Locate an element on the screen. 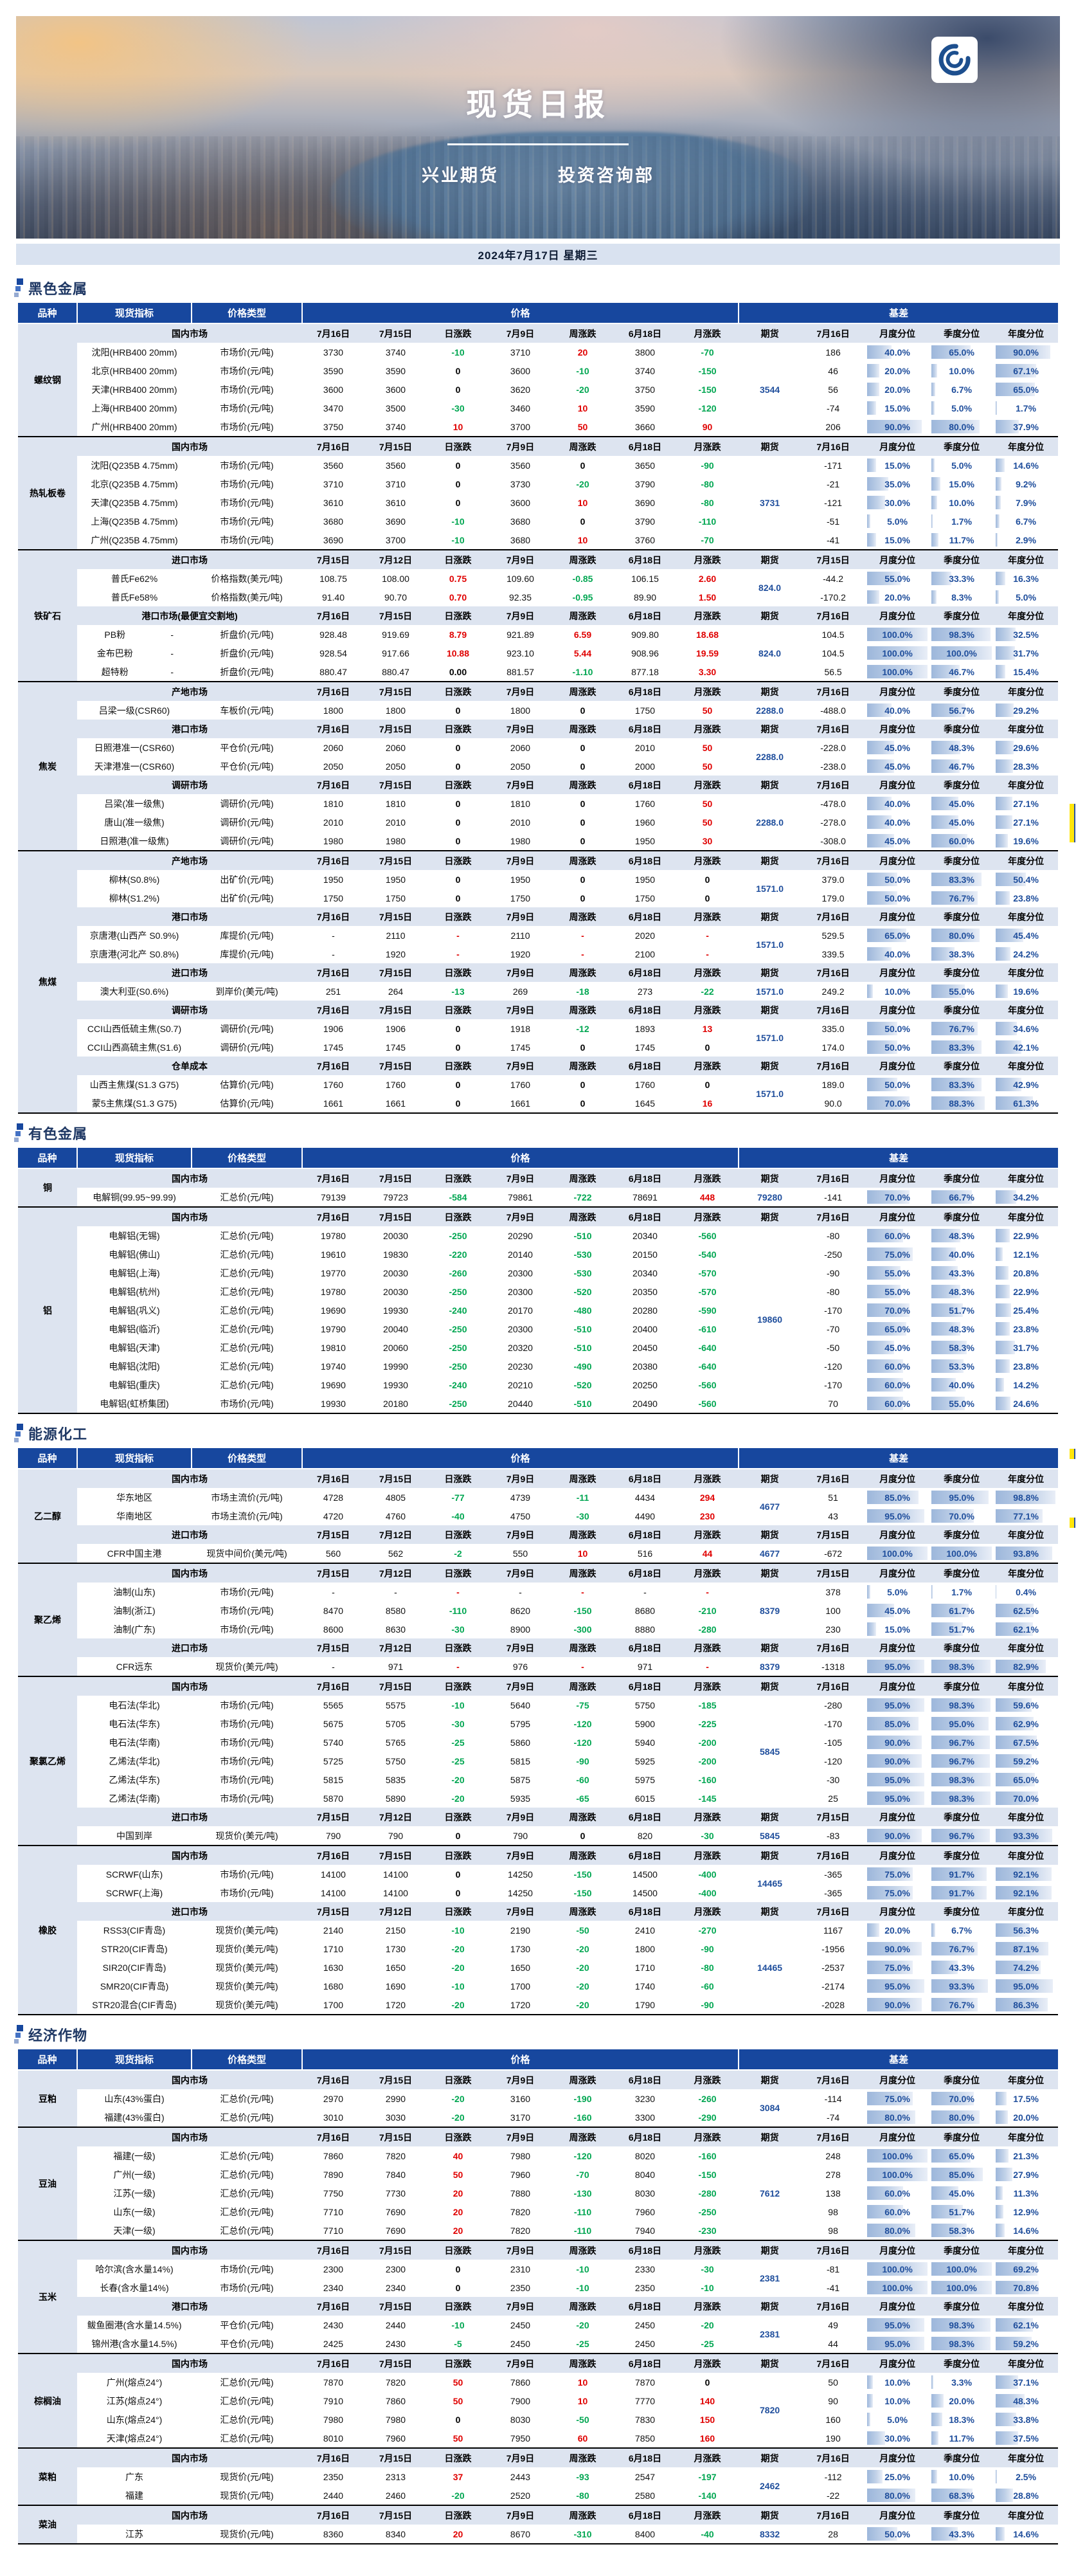 Image resolution: width=1076 pixels, height=2576 pixels. basis-cell: -170 is located at coordinates (834, 1384).